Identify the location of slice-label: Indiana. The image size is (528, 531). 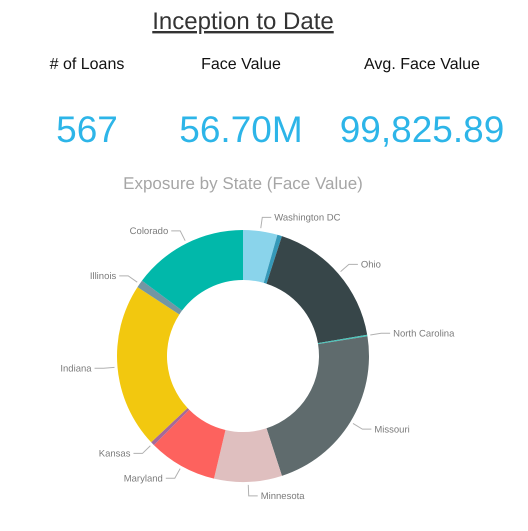
(76, 369).